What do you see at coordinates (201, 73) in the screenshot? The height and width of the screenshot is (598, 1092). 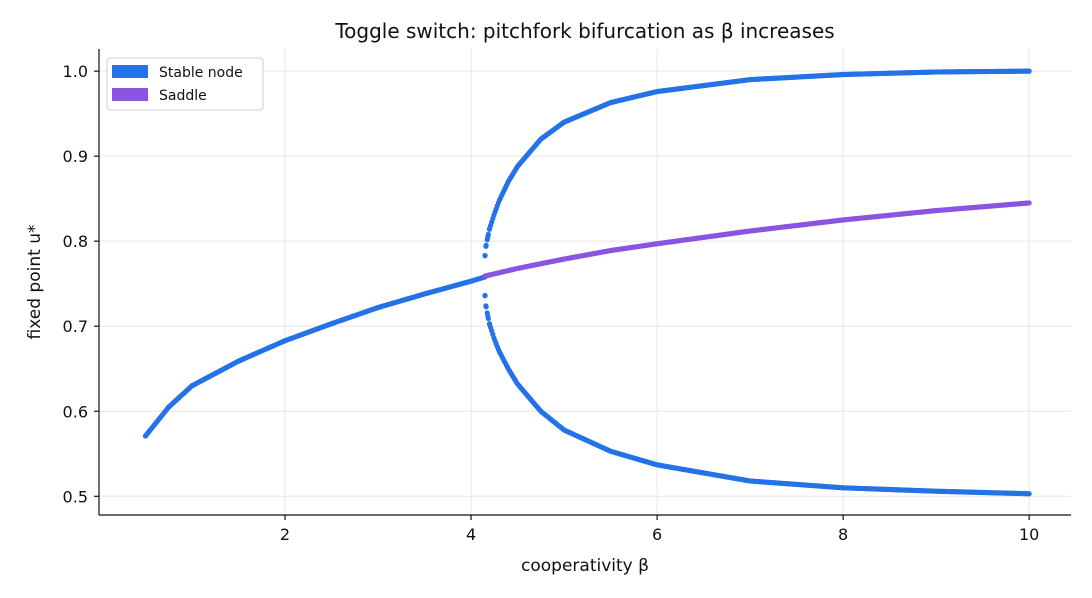 I see `legend-label-stable-node: Stable node` at bounding box center [201, 73].